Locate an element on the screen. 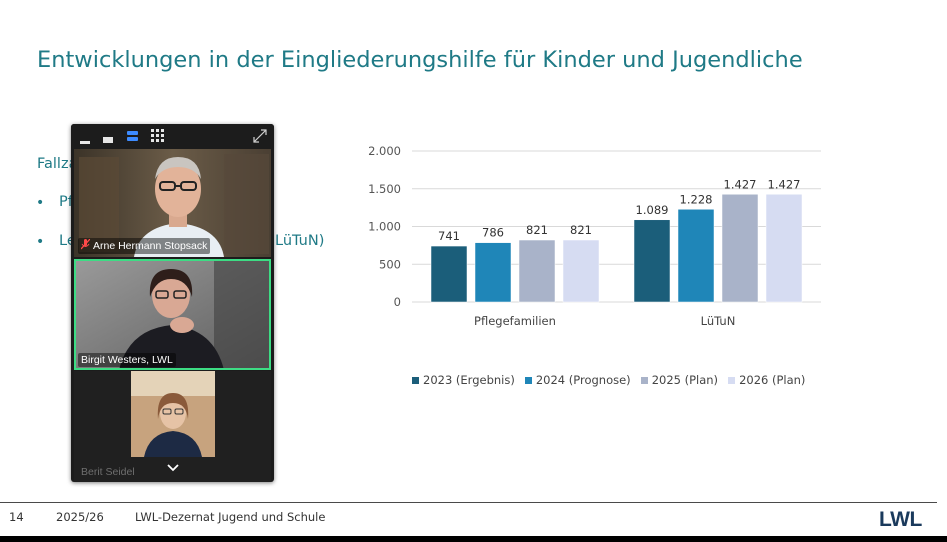 The width and height of the screenshot is (947, 542). legend-item-2024: 2024 (Prognose) is located at coordinates (577, 380).